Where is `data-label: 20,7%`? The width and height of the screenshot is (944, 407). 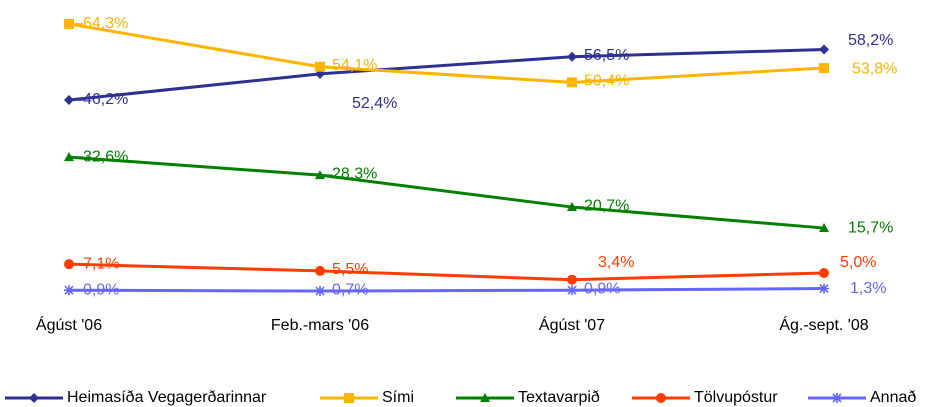 data-label: 20,7% is located at coordinates (606, 205).